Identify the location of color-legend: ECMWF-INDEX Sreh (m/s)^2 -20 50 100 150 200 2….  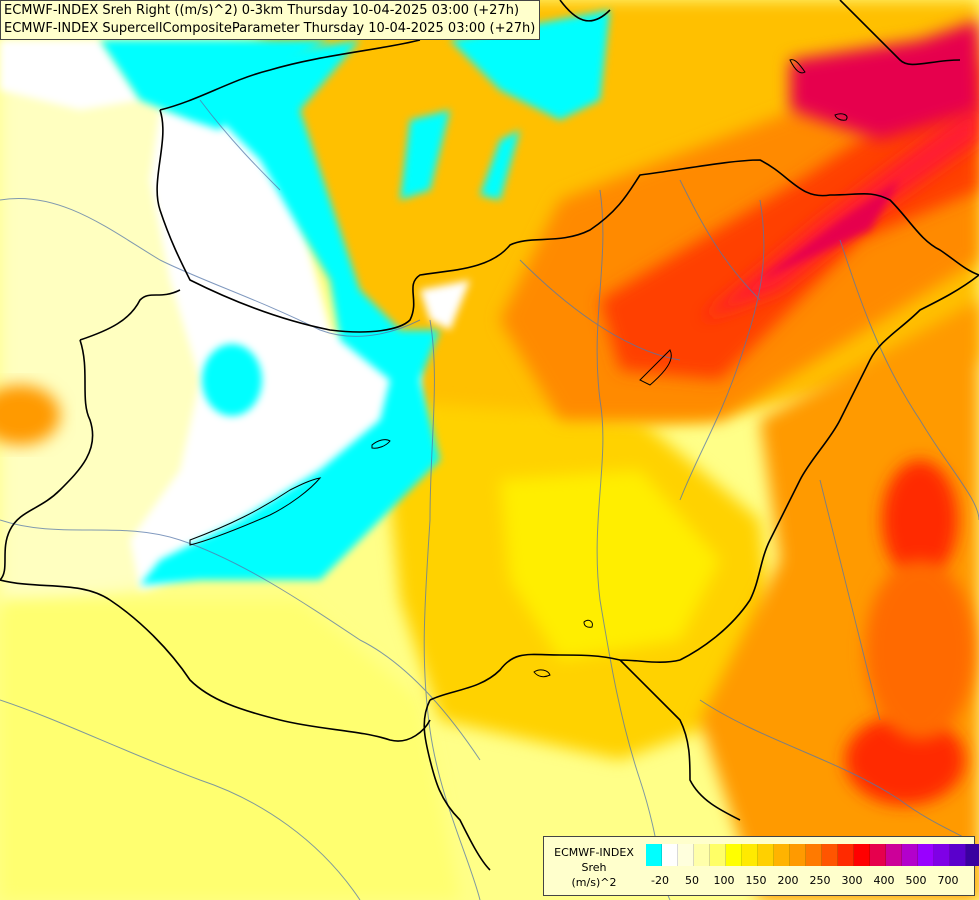
(761, 866).